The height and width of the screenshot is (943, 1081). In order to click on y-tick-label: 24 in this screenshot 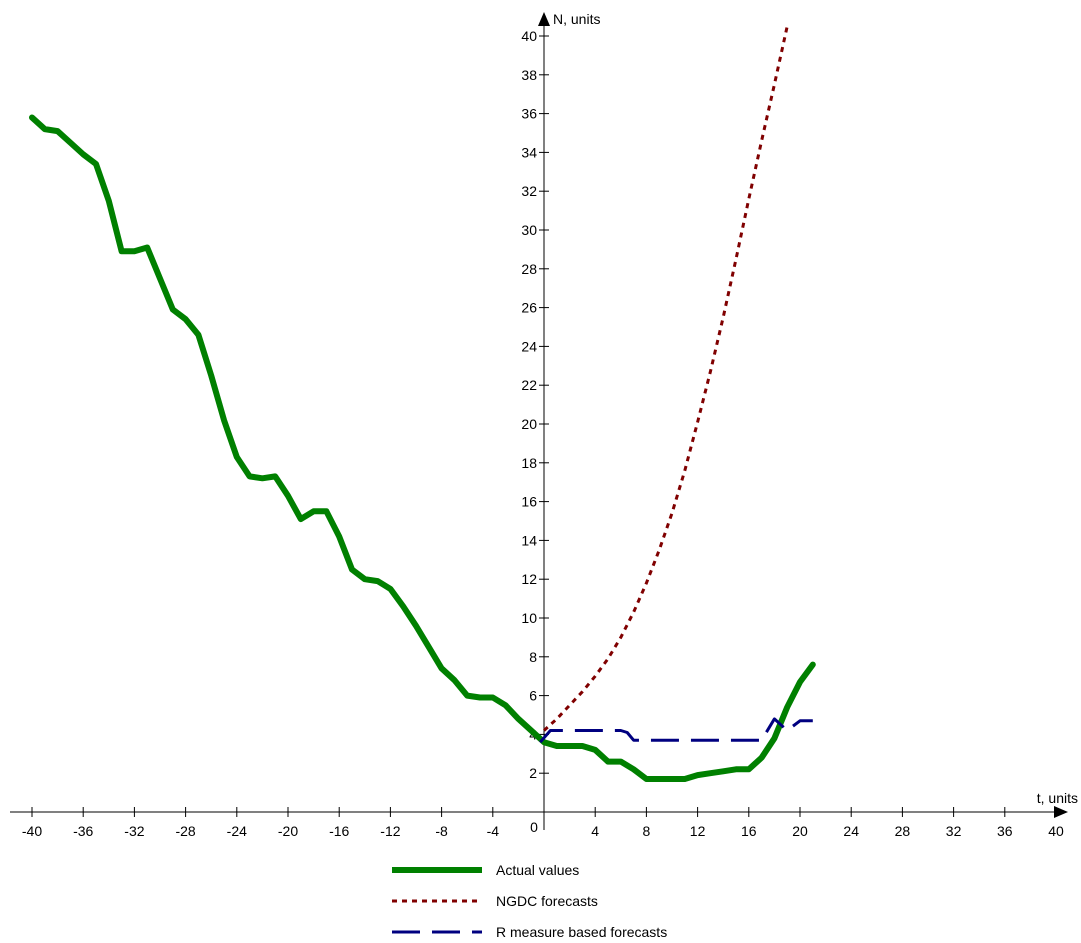, I will do `click(529, 346)`.